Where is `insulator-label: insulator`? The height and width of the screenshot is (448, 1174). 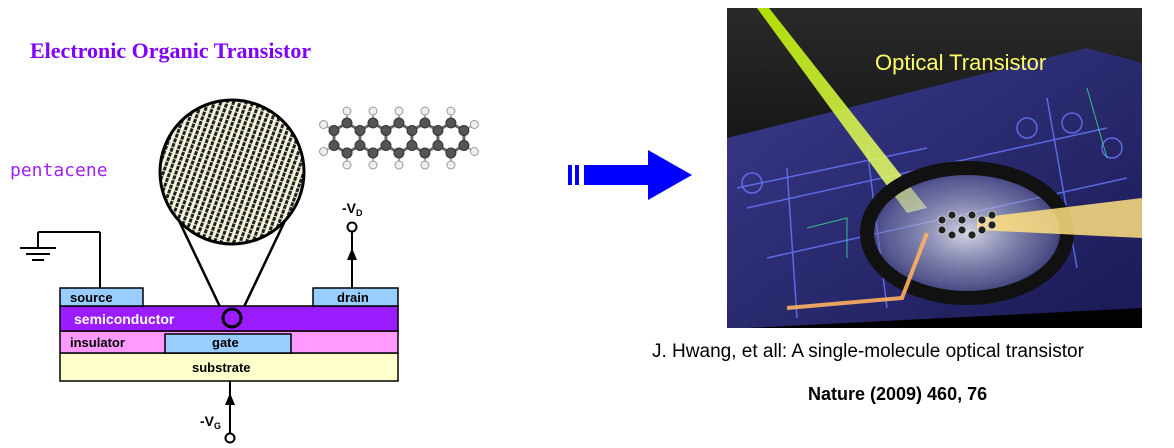
insulator-label: insulator is located at coordinates (97, 342).